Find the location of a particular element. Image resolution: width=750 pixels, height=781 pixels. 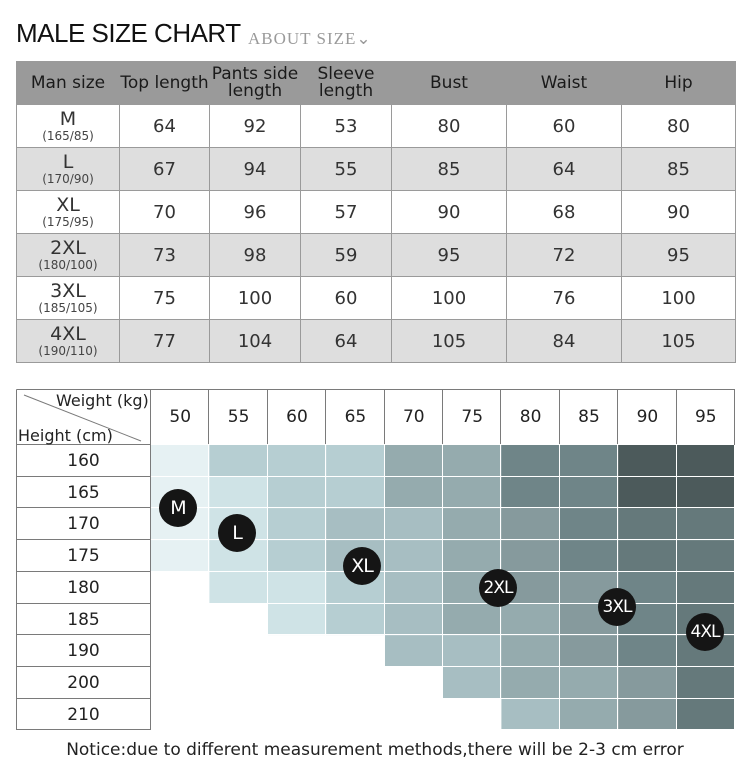

size-badge: XL is located at coordinates (362, 566).